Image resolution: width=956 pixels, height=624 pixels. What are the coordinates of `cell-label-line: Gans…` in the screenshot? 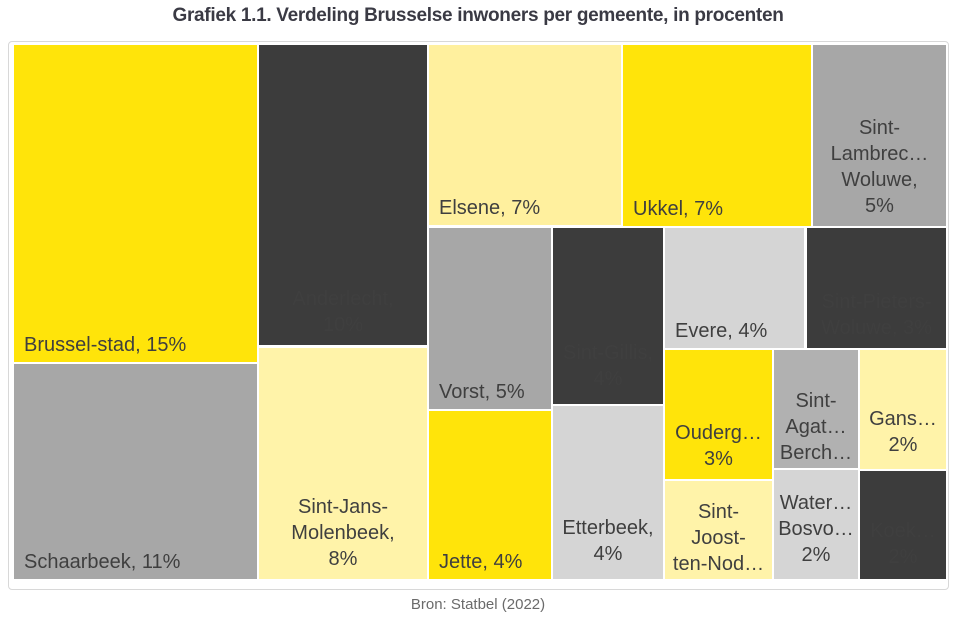 It's located at (903, 419).